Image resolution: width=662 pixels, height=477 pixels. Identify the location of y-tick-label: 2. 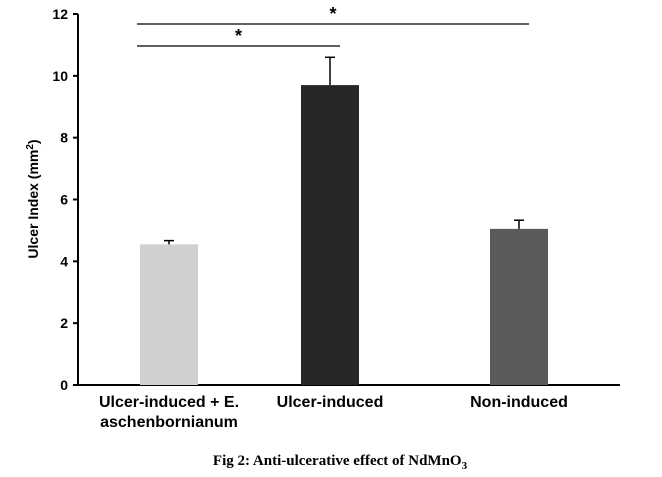
(64, 323).